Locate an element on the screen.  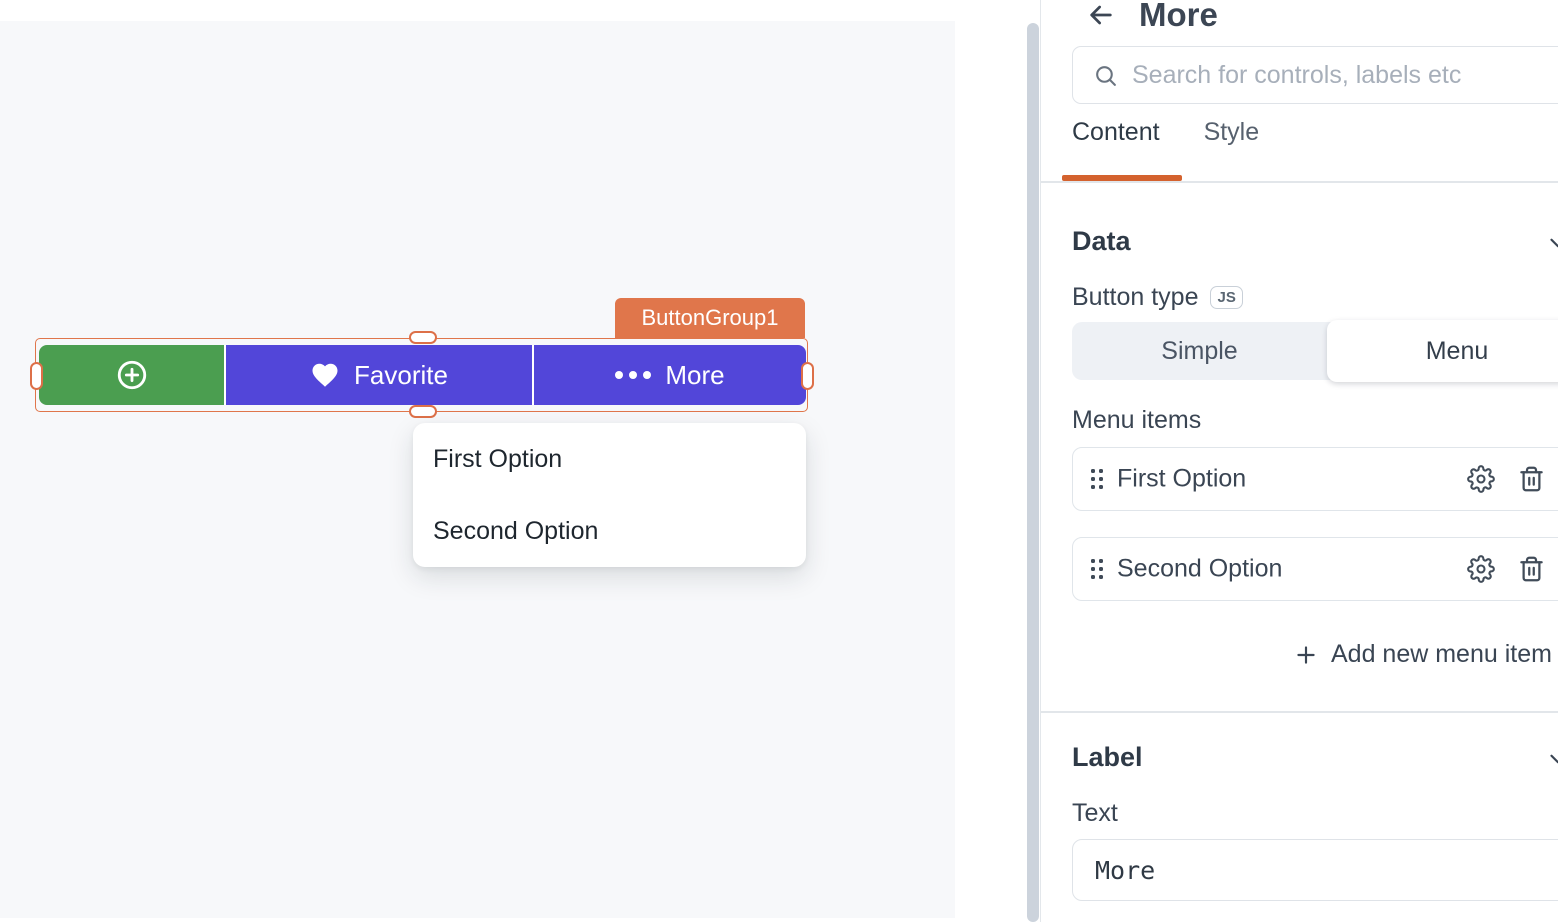
more-button: More is located at coordinates (670, 375).